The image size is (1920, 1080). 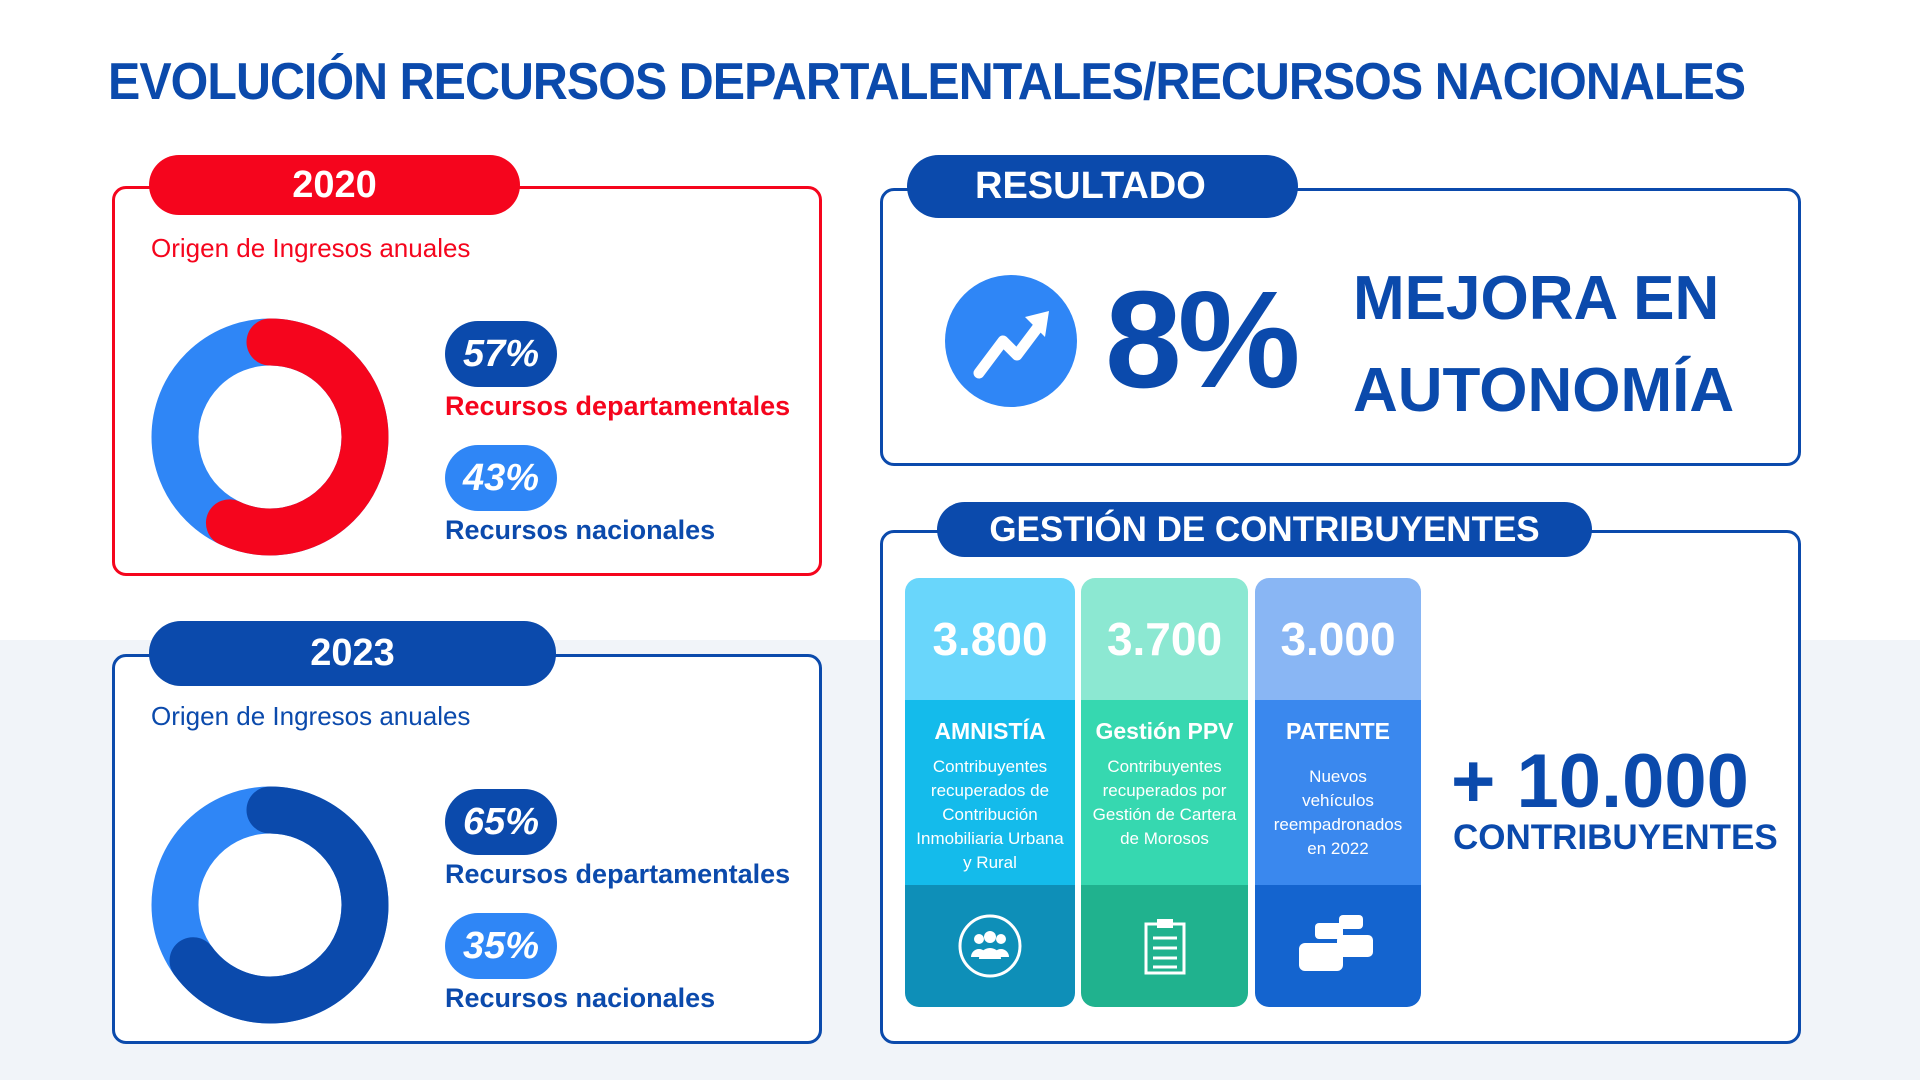 I want to click on card-number: 3.700, so click(x=1164, y=639).